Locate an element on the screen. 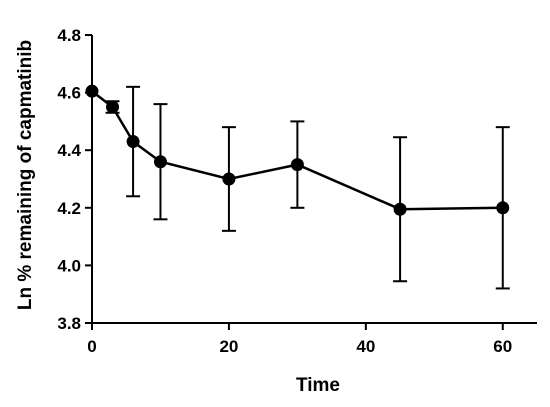 This screenshot has width=550, height=407. y-tick-label: 3.8 is located at coordinates (69, 323).